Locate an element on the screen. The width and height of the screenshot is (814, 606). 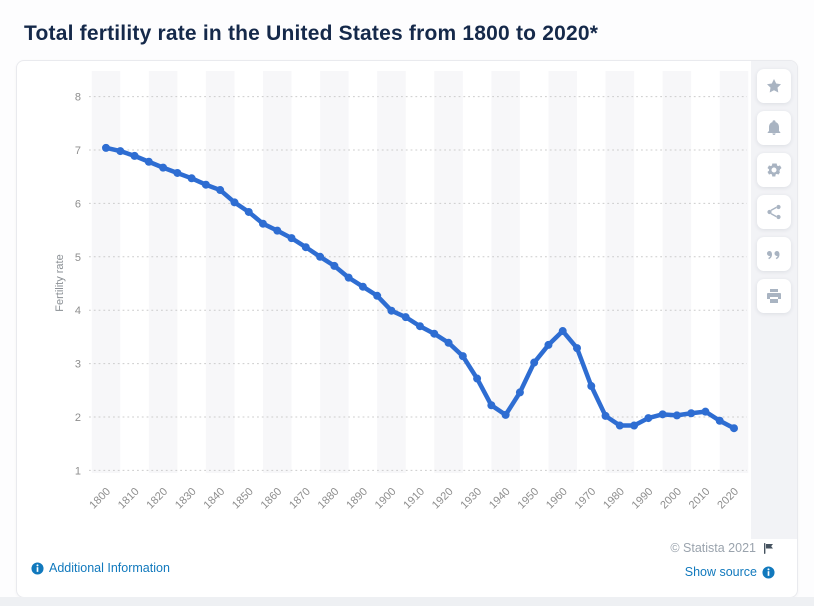
x-tick-label: 1960 is located at coordinates (557, 499).